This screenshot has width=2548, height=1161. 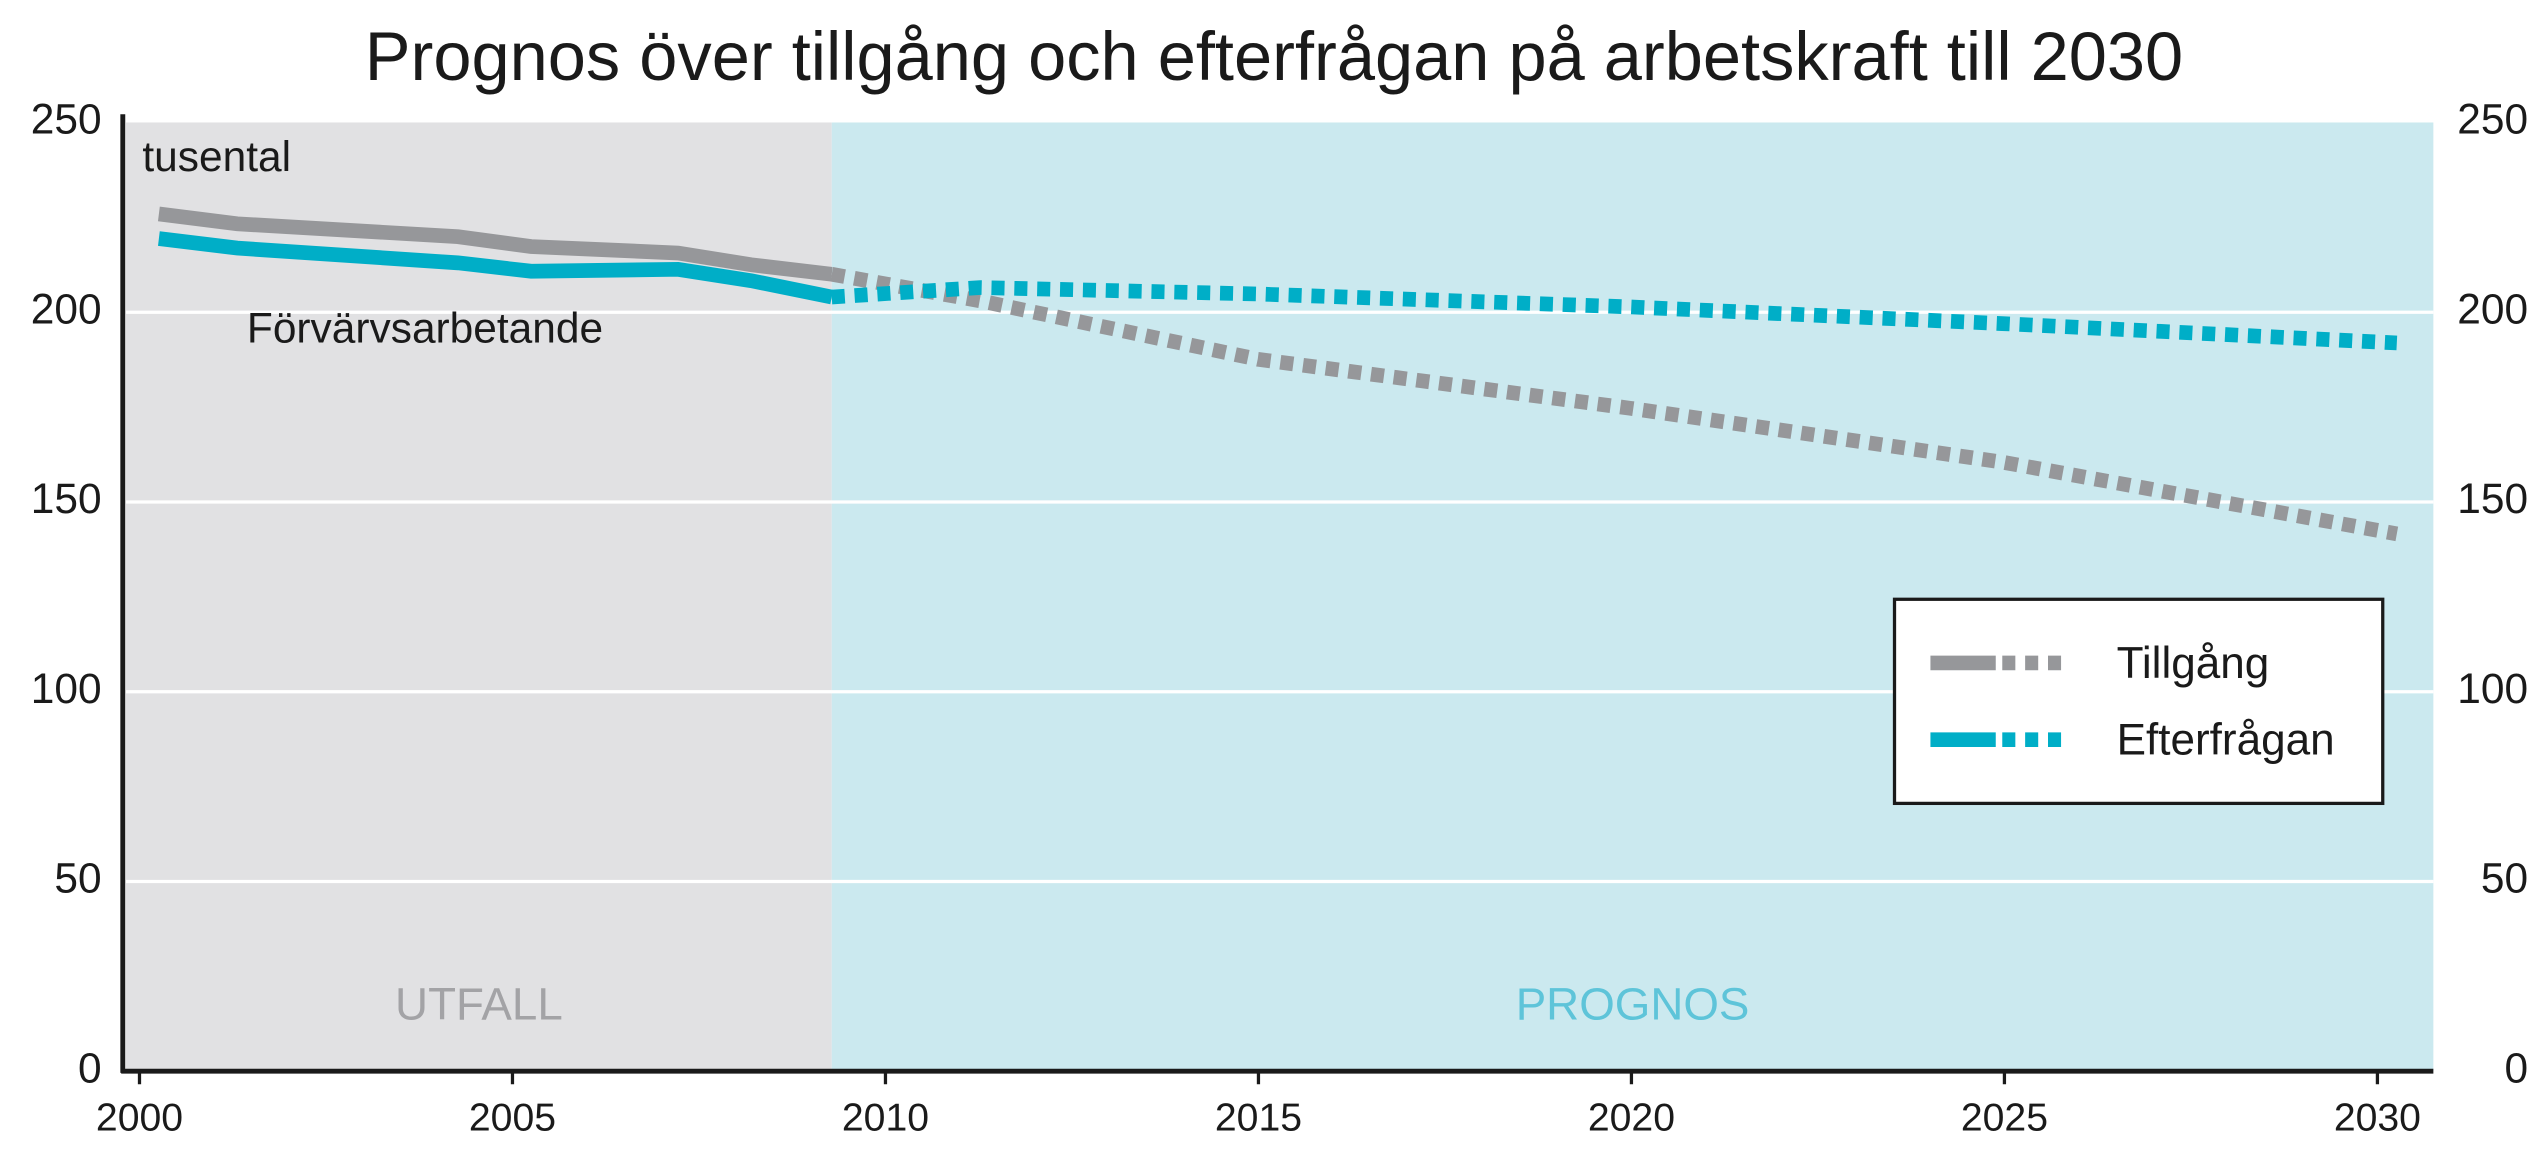 I want to click on region-label: PROGNOS, so click(x=1633, y=1004).